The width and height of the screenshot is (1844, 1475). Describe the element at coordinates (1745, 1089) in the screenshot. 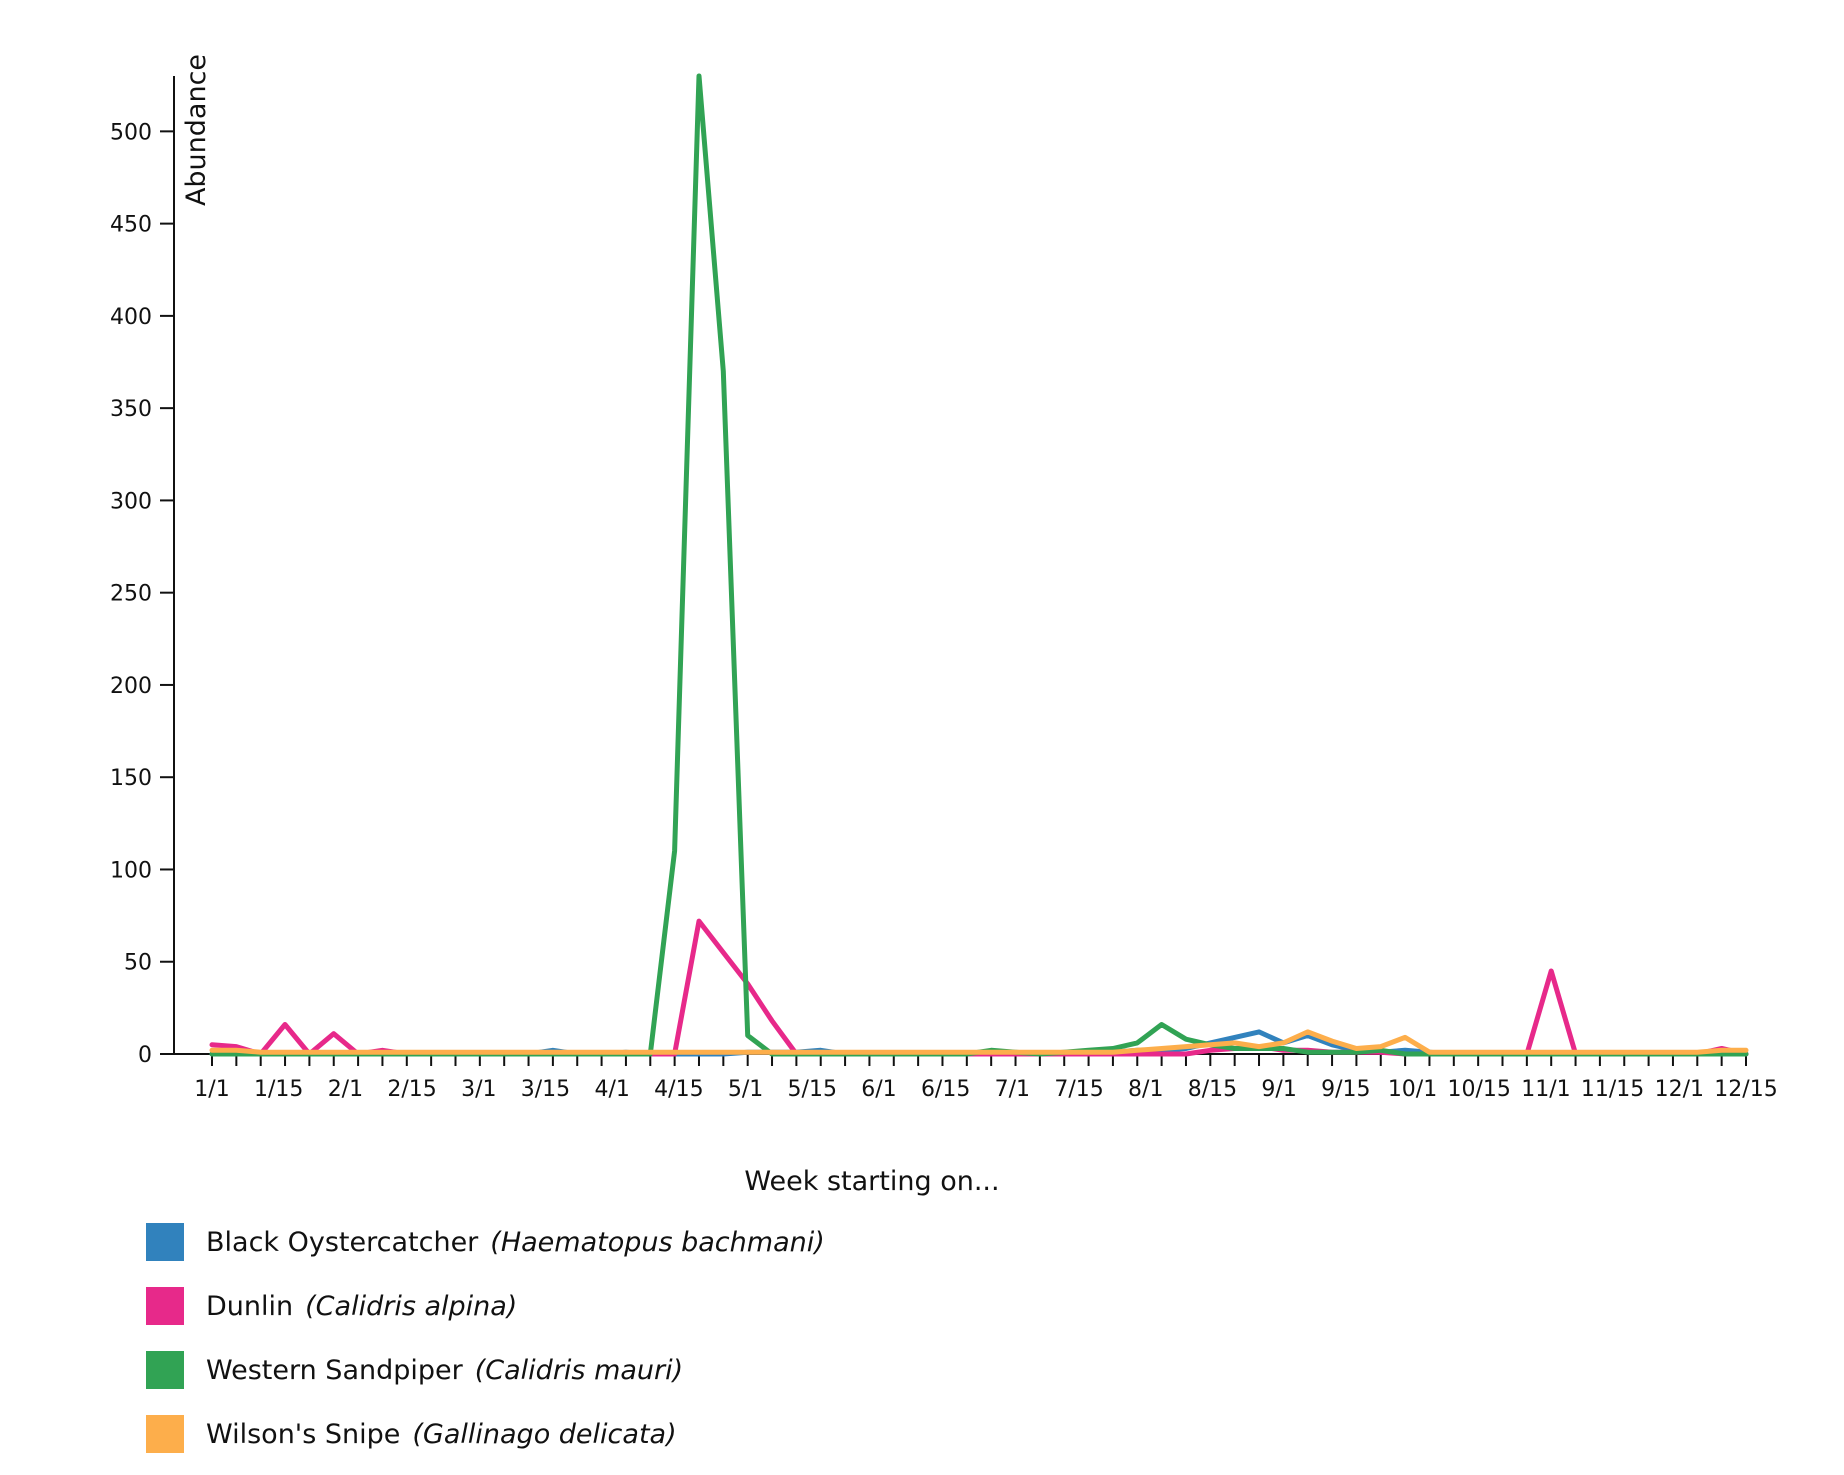

I see `x-tick-label: 12/15` at that location.